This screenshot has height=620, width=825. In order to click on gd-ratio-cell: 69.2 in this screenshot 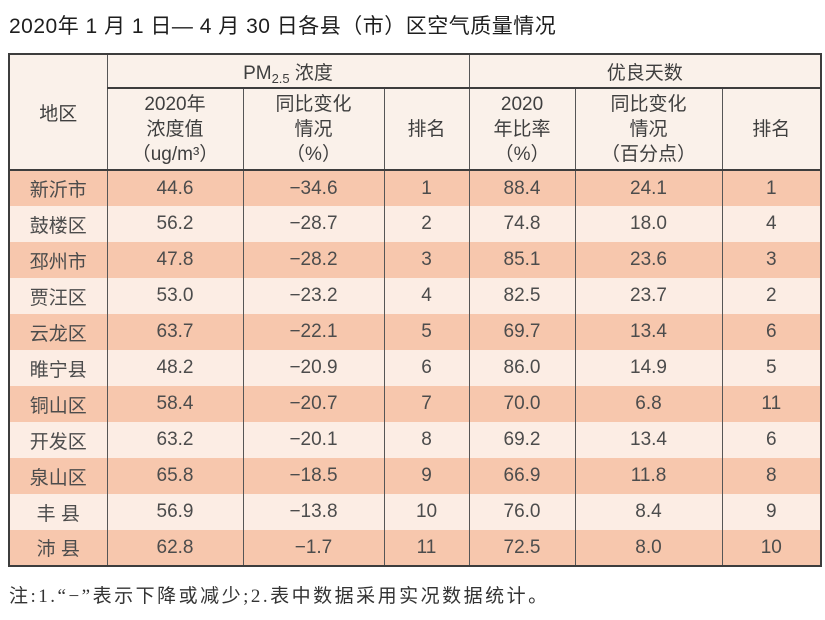, I will do `click(522, 440)`.